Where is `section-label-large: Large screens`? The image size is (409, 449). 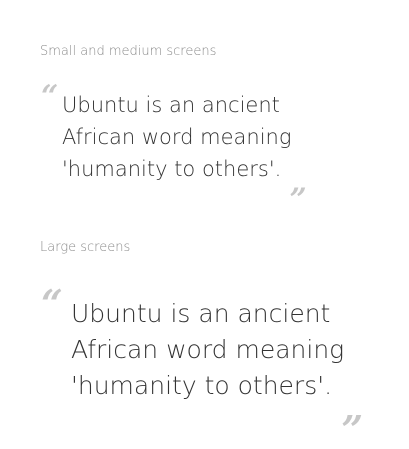
section-label-large: Large screens is located at coordinates (85, 247).